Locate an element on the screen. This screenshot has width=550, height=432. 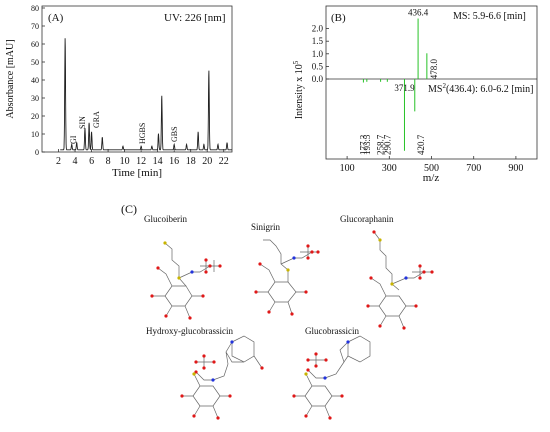
molecule-name-glucoiberin: Glucoiberin is located at coordinates (165, 219).